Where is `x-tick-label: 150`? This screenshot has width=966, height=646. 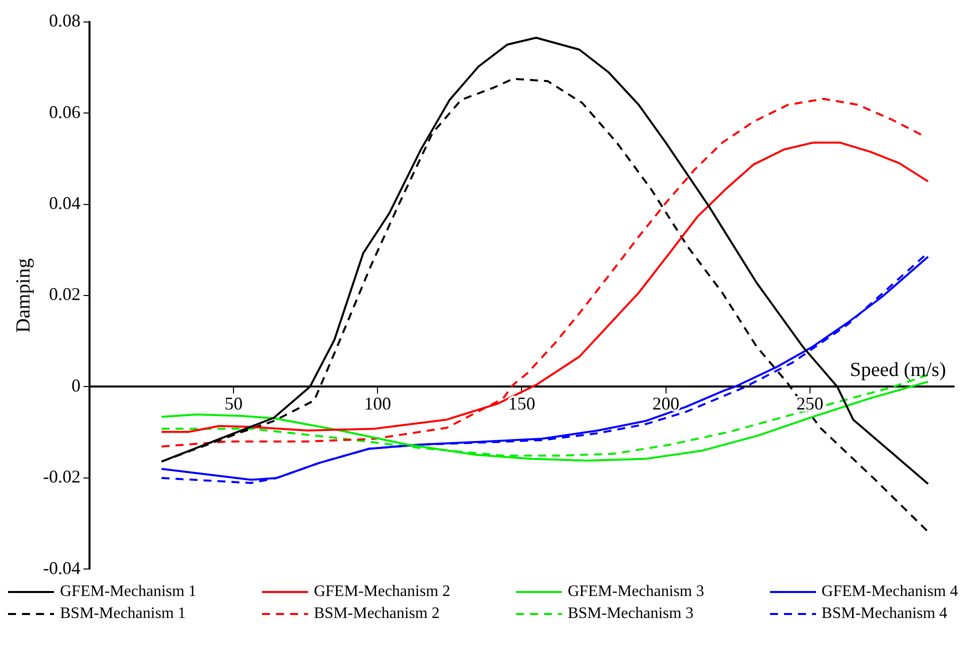
x-tick-label: 150 is located at coordinates (522, 403).